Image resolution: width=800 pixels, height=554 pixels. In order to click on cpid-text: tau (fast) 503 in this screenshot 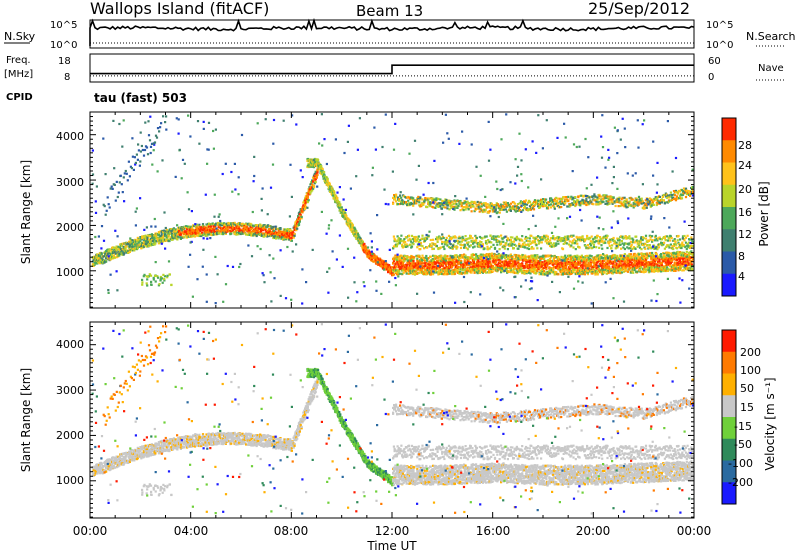, I will do `click(140, 98)`.